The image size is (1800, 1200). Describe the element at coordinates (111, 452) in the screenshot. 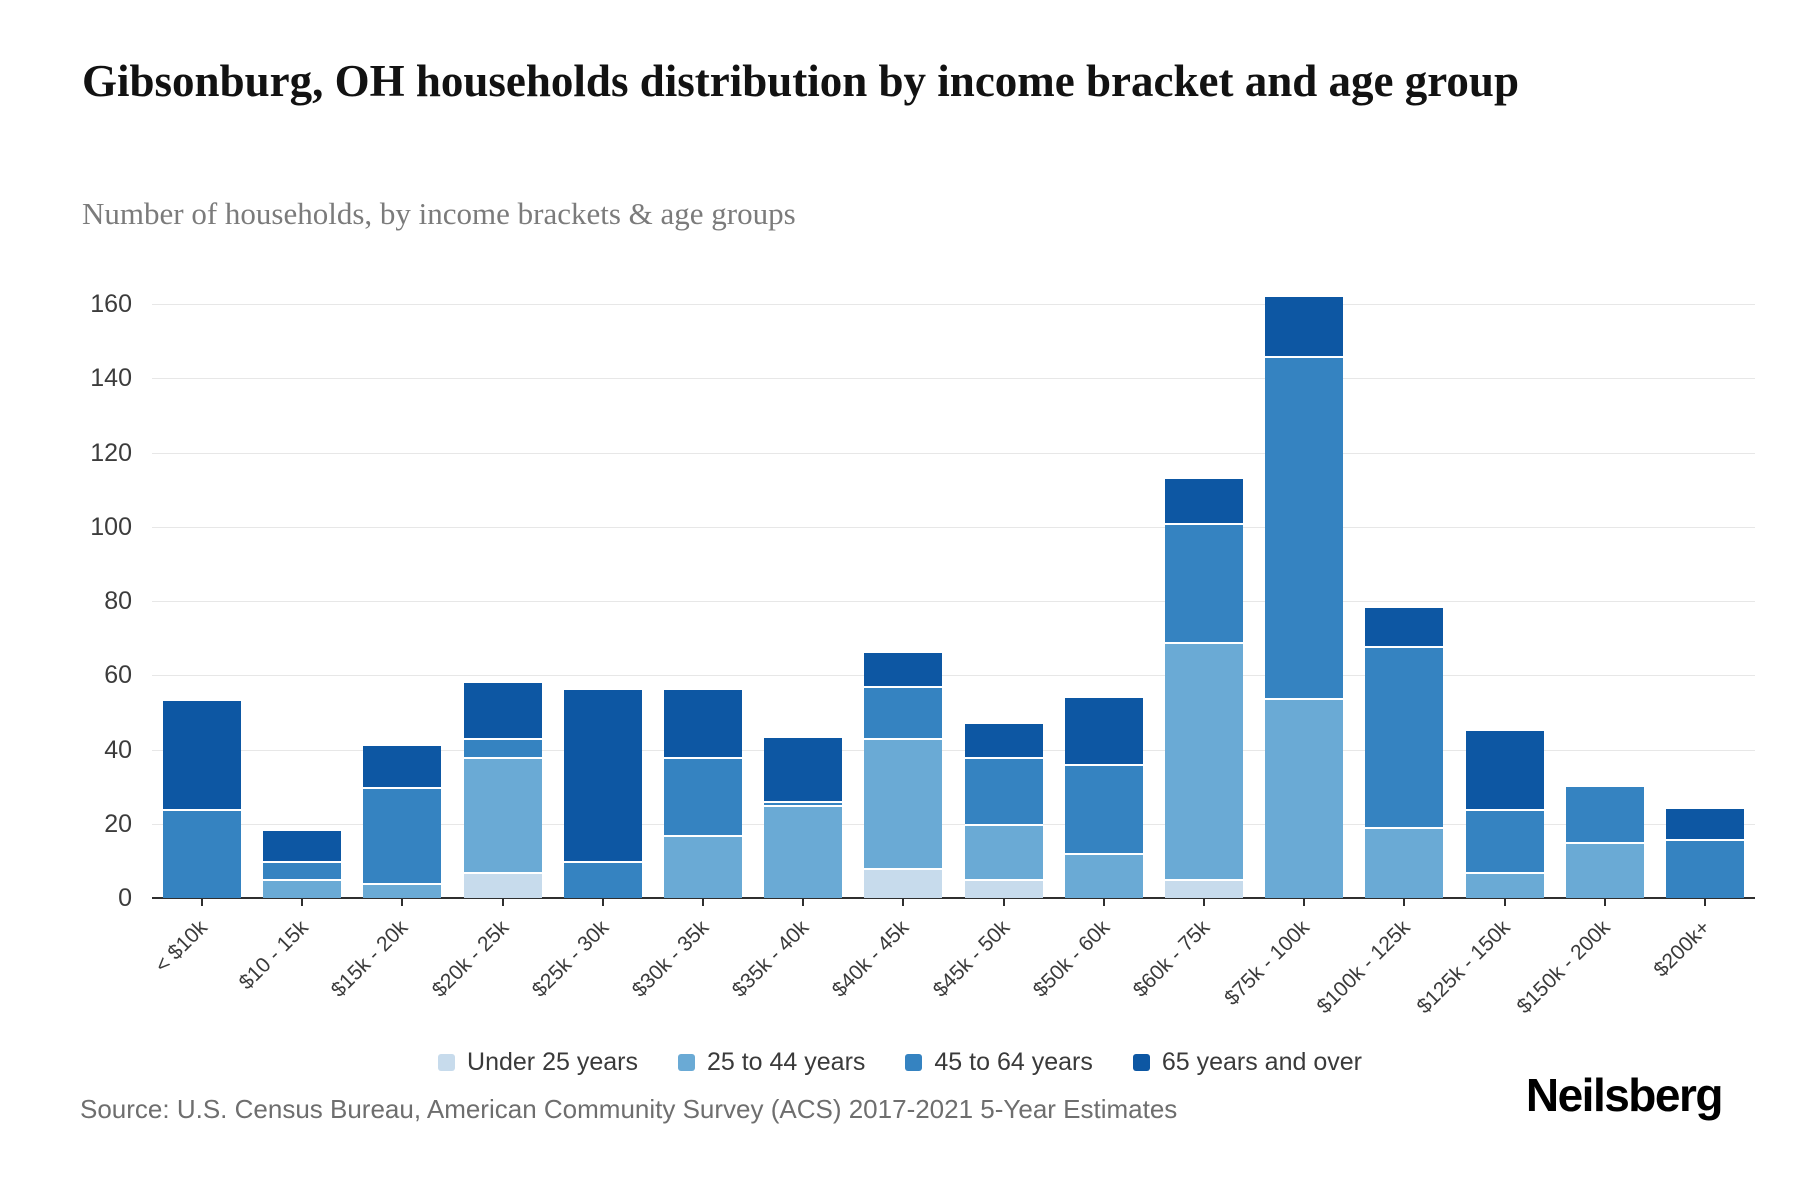

I see `y-axis-label-120: 120` at that location.